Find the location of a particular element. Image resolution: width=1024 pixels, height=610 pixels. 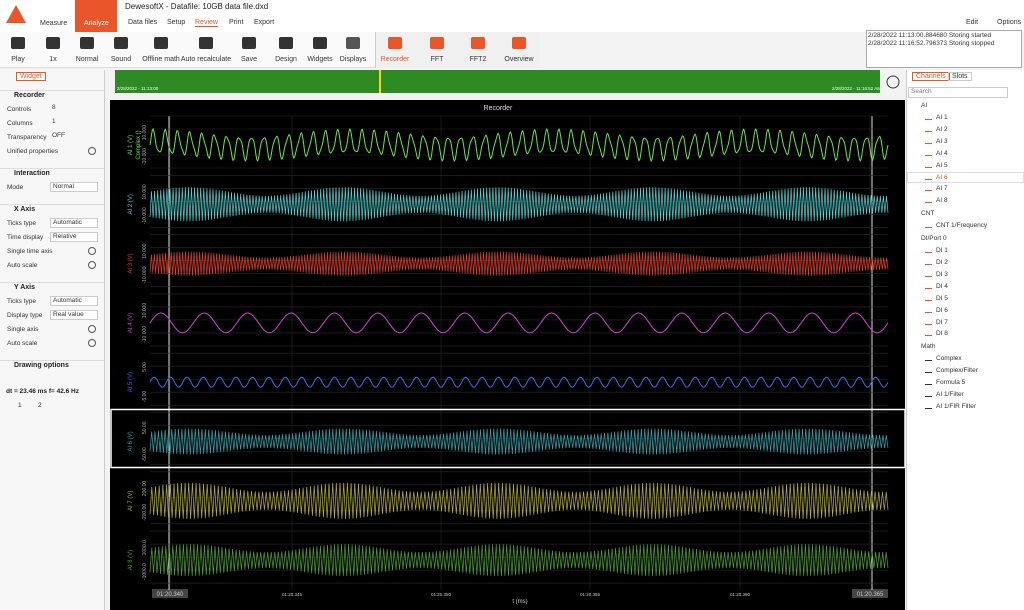

tool-label: Displays is located at coordinates (353, 59).